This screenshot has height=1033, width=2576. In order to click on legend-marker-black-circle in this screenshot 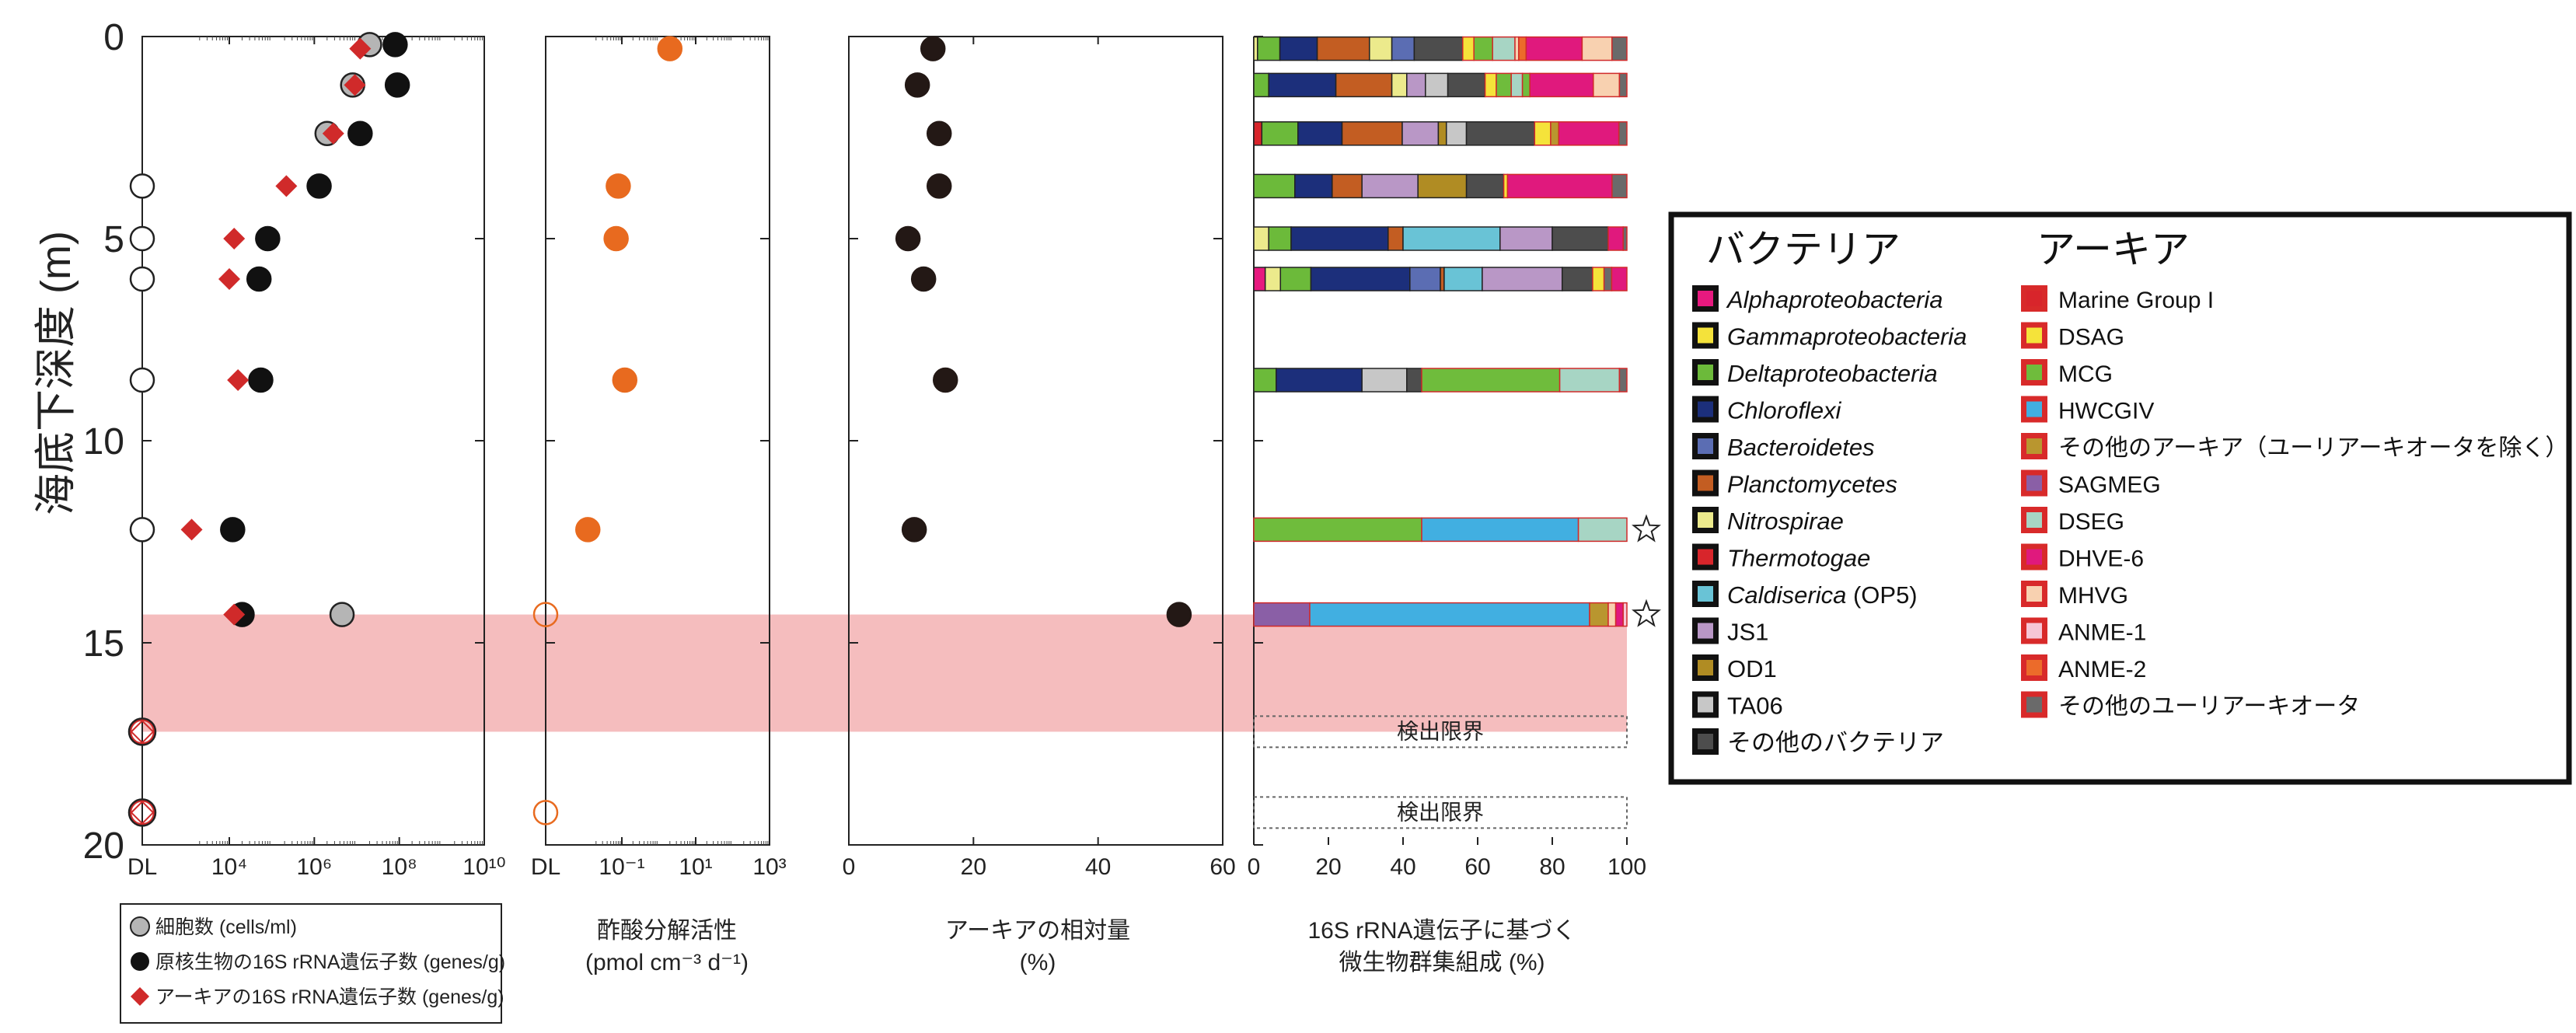, I will do `click(140, 961)`.